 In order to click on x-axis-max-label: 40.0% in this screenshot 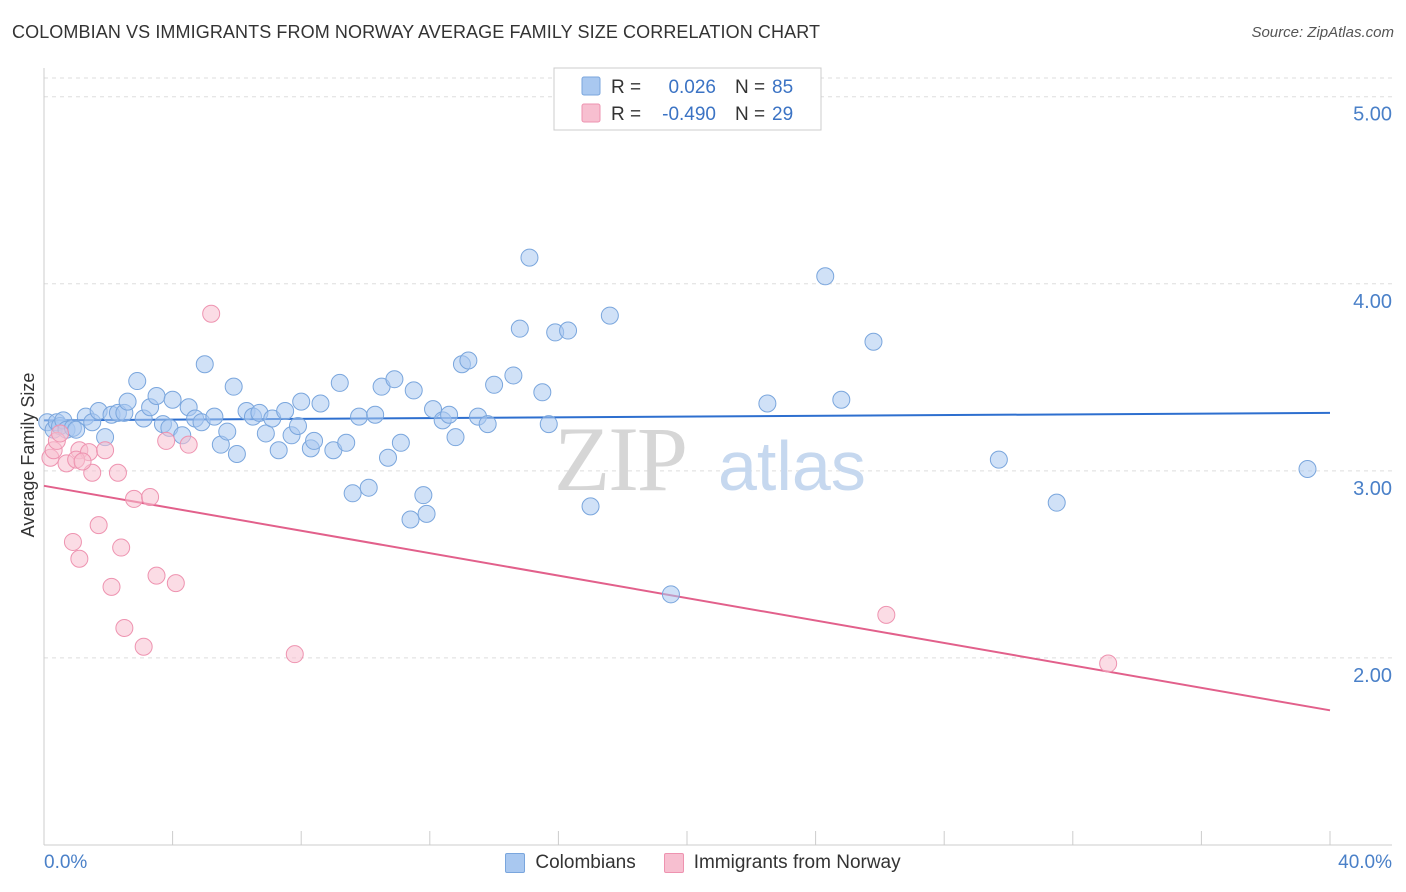, I will do `click(1365, 862)`.